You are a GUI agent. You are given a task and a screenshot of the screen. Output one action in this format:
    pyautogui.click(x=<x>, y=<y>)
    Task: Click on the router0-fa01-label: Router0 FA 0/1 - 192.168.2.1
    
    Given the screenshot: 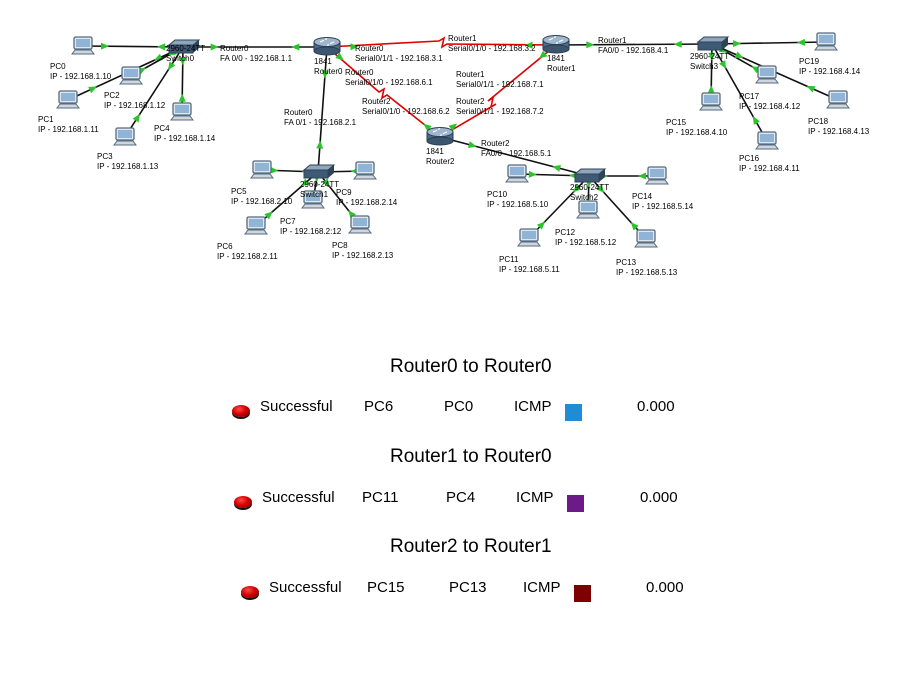 What is the action you would take?
    pyautogui.click(x=320, y=117)
    